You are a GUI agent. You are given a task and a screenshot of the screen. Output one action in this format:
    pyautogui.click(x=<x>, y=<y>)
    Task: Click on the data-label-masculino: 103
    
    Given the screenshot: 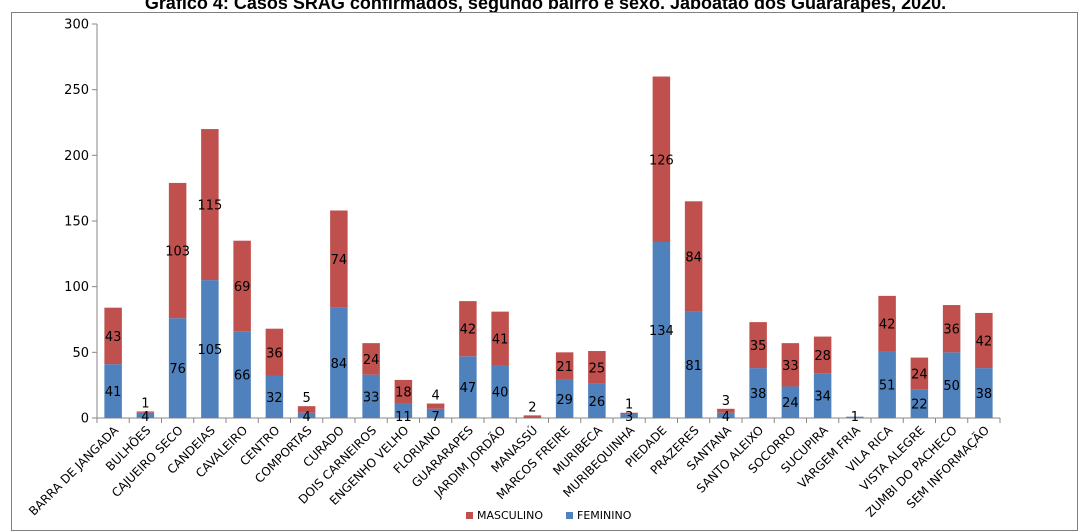 What is the action you would take?
    pyautogui.click(x=177, y=252)
    